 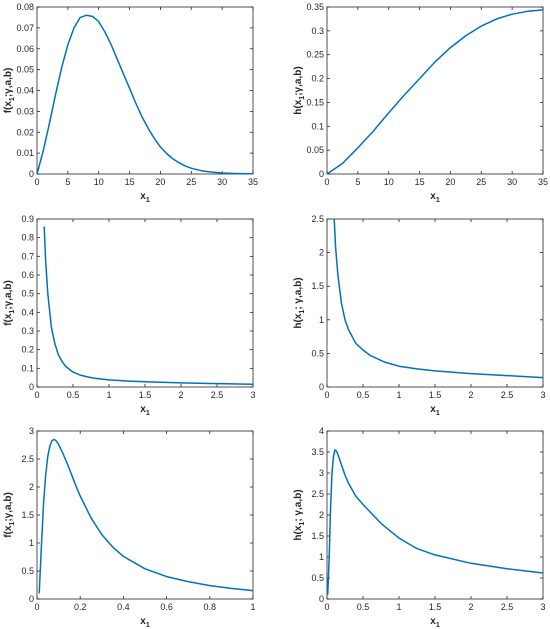 I want to click on y-tick-label: 0.06, so click(x=25, y=49).